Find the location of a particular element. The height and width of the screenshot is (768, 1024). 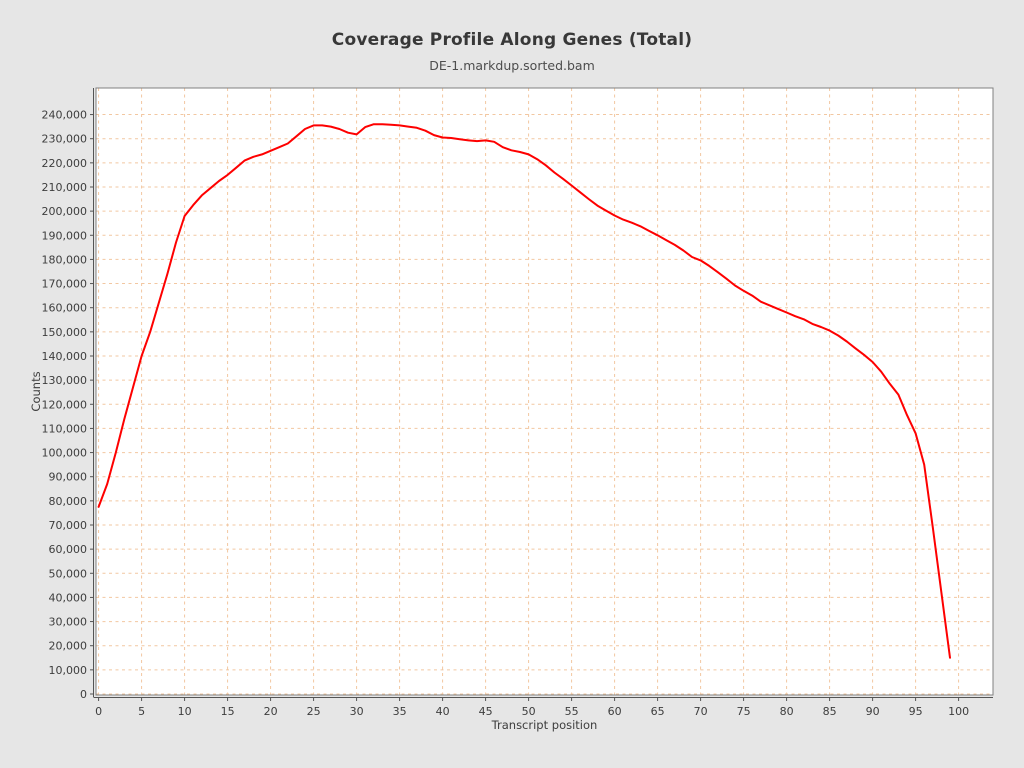

y-tick-label: 130,000 is located at coordinates (65, 380).